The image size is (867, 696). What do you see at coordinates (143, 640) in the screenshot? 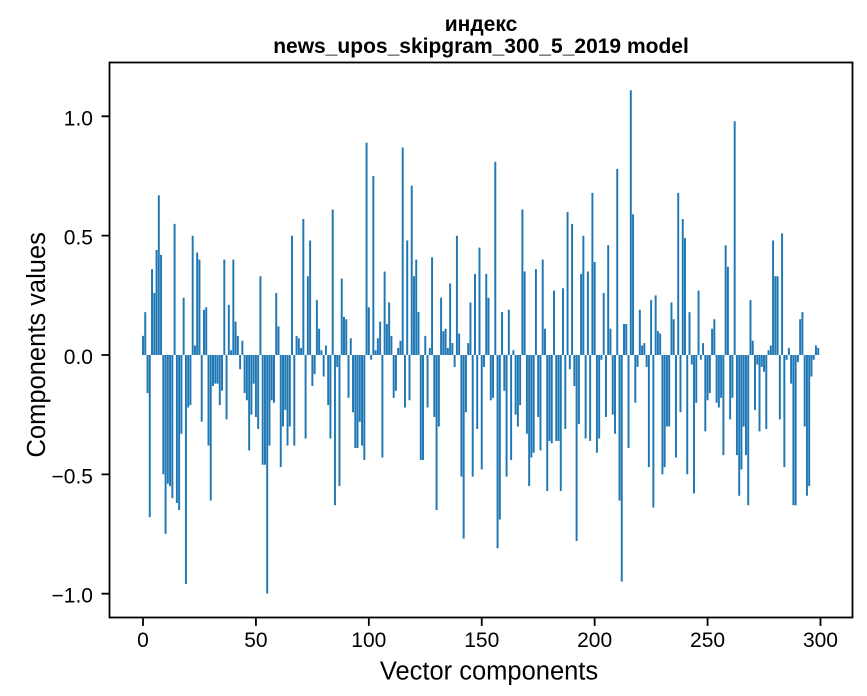
I see `svg-text: 0` at bounding box center [143, 640].